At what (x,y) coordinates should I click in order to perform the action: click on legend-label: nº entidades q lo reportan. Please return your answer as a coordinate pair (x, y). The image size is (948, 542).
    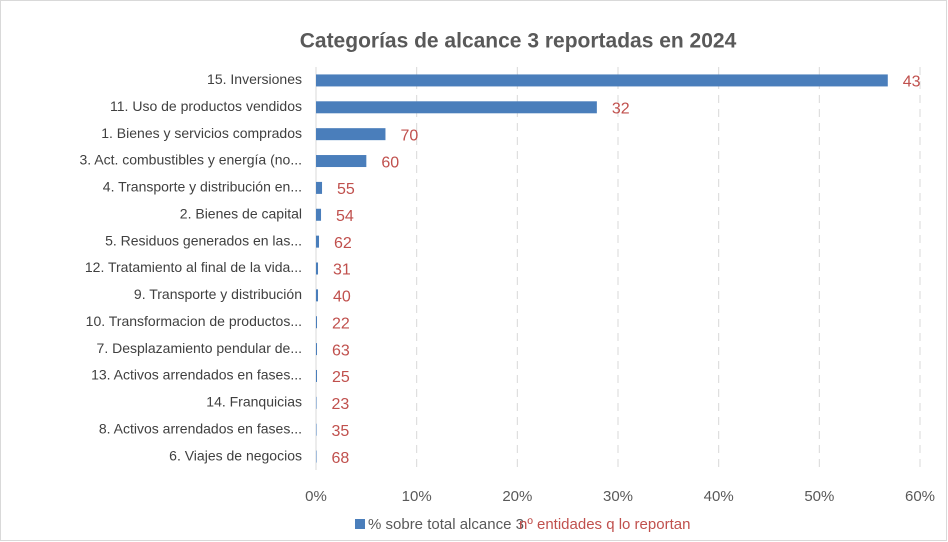
    Looking at the image, I should click on (604, 524).